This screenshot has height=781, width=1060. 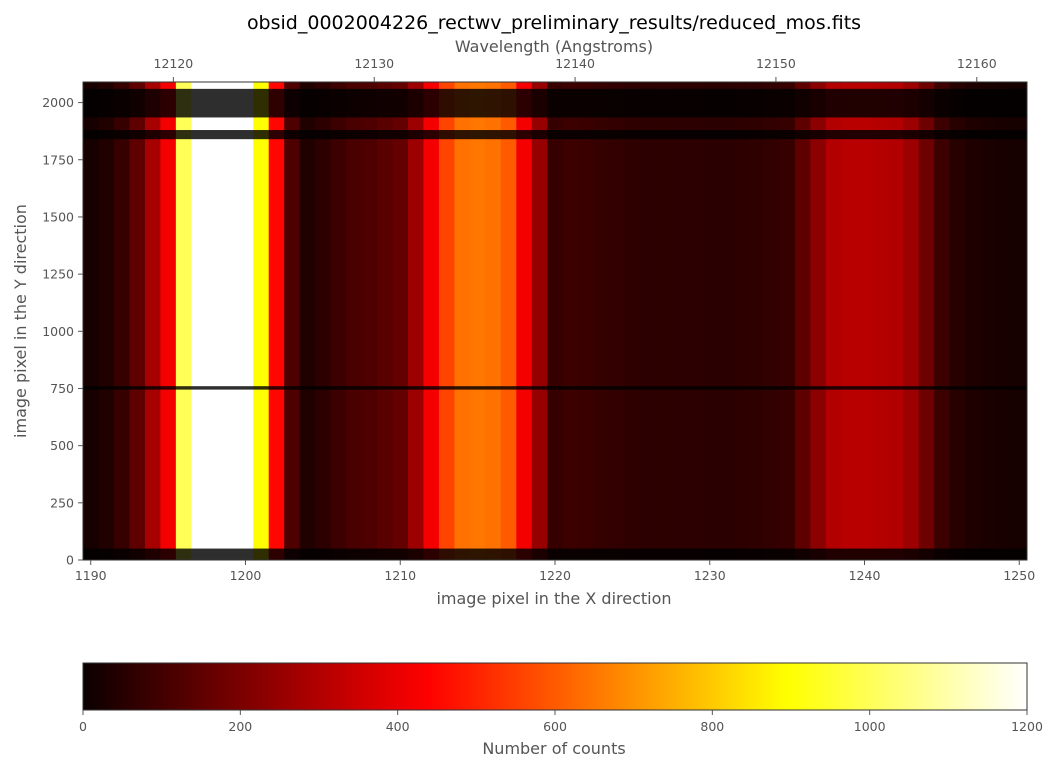 I want to click on y-tick-label: 750, so click(x=62, y=388).